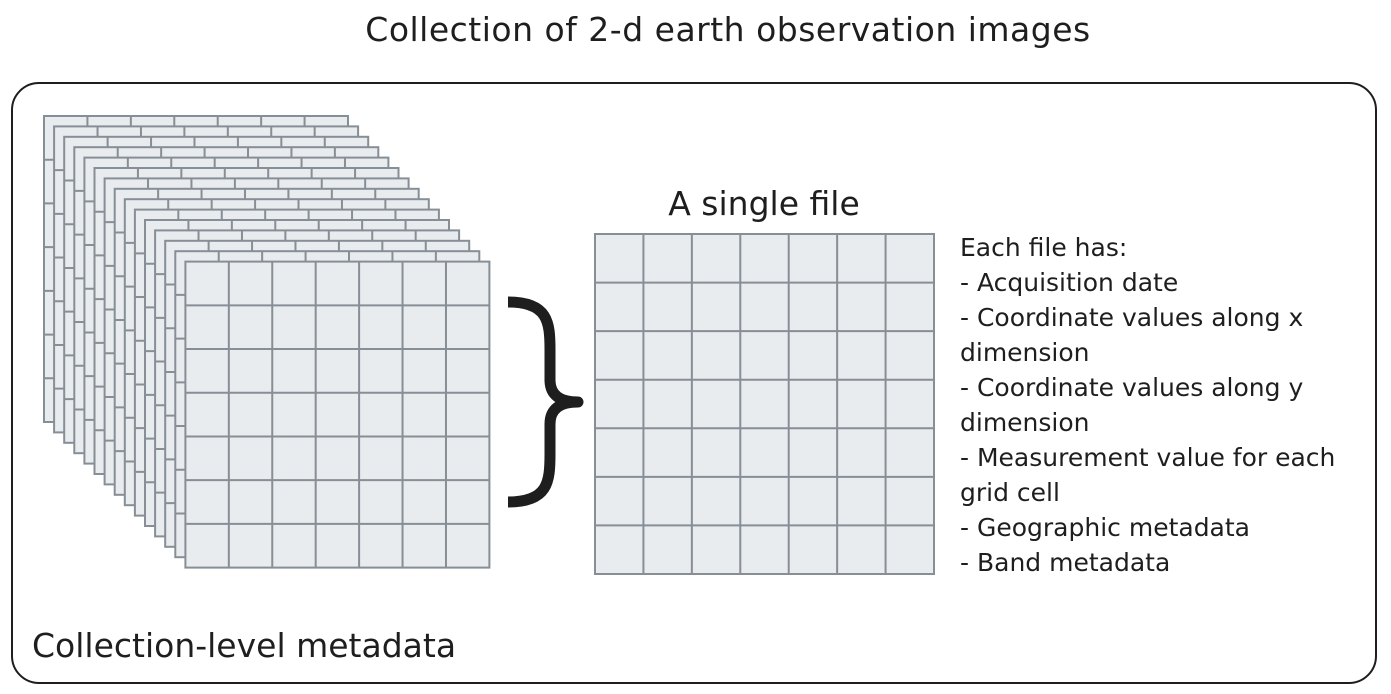  What do you see at coordinates (1044, 247) in the screenshot?
I see `file-contents-heading: Each file has:` at bounding box center [1044, 247].